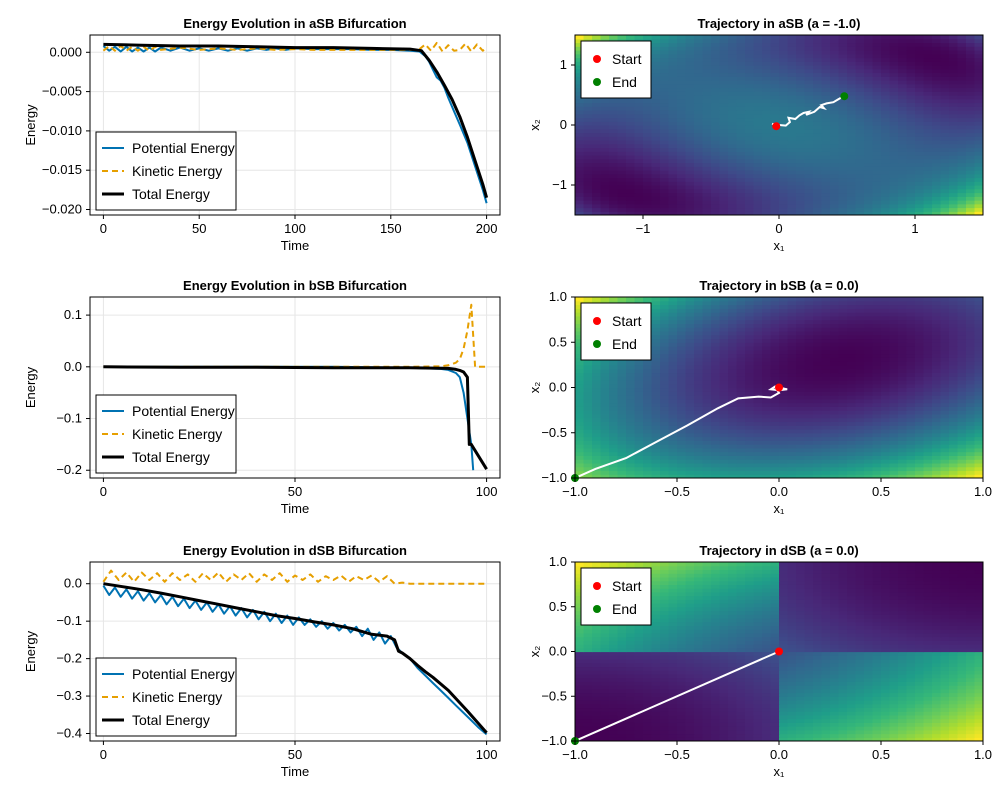  Describe the element at coordinates (563, 64) in the screenshot. I see `y-tick-label: 1` at that location.